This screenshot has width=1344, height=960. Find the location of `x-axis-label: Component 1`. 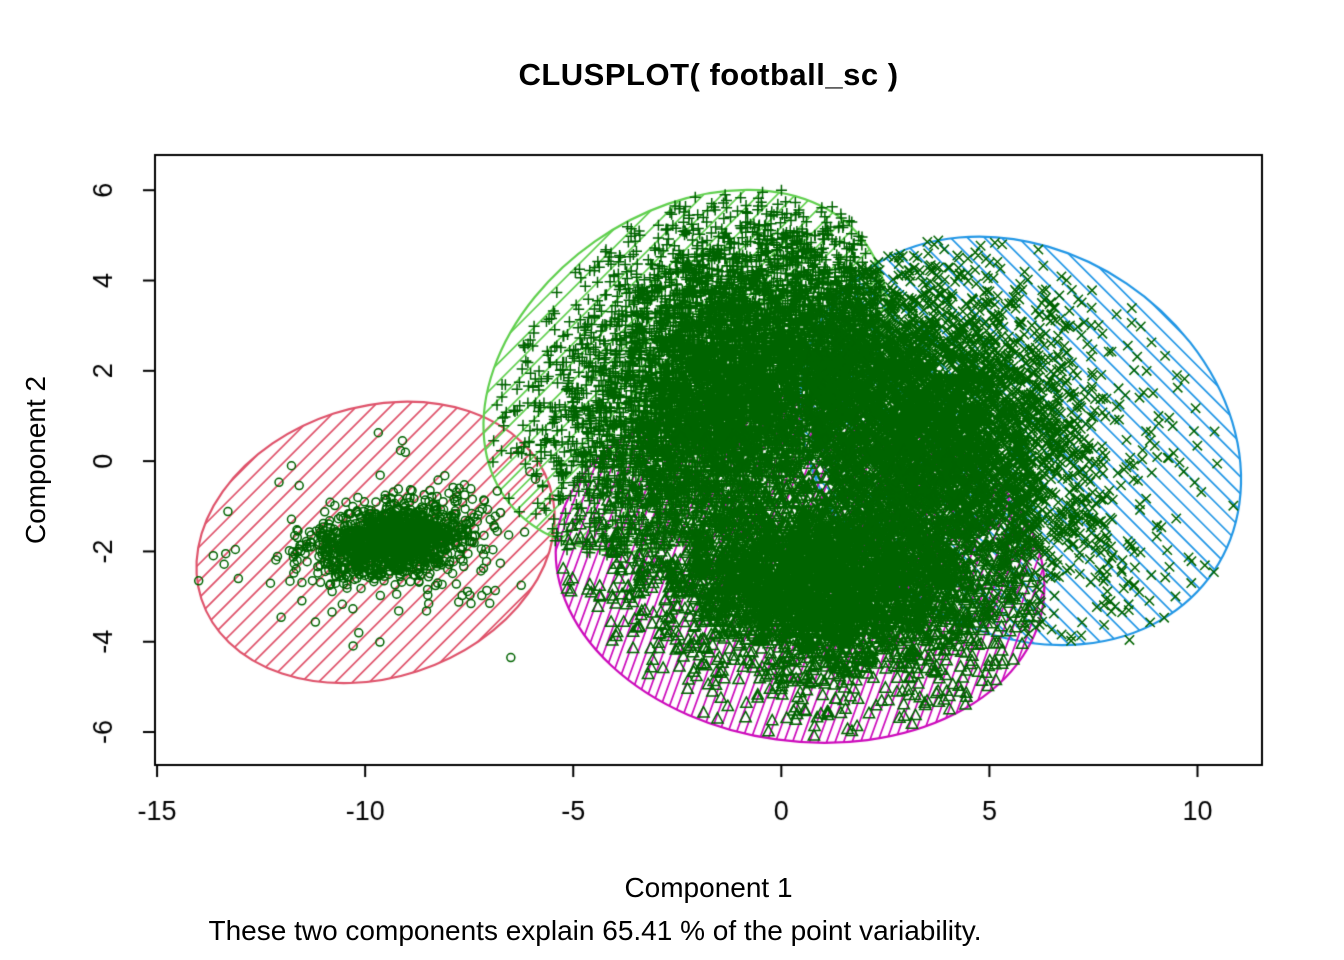

x-axis-label: Component 1 is located at coordinates (708, 887).